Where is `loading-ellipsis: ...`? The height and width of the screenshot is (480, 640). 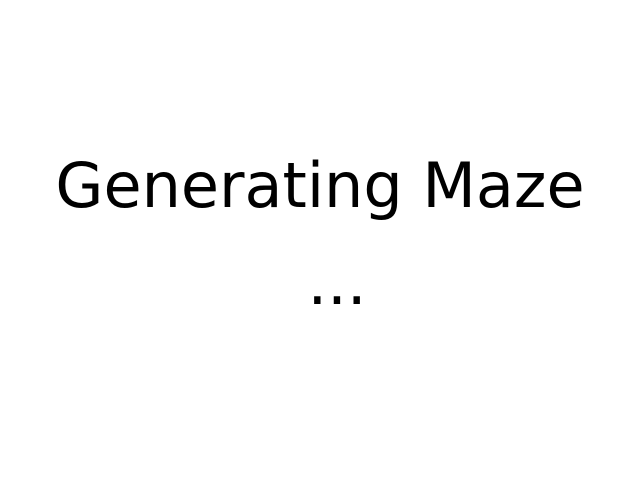
loading-ellipsis: ... is located at coordinates (337, 282).